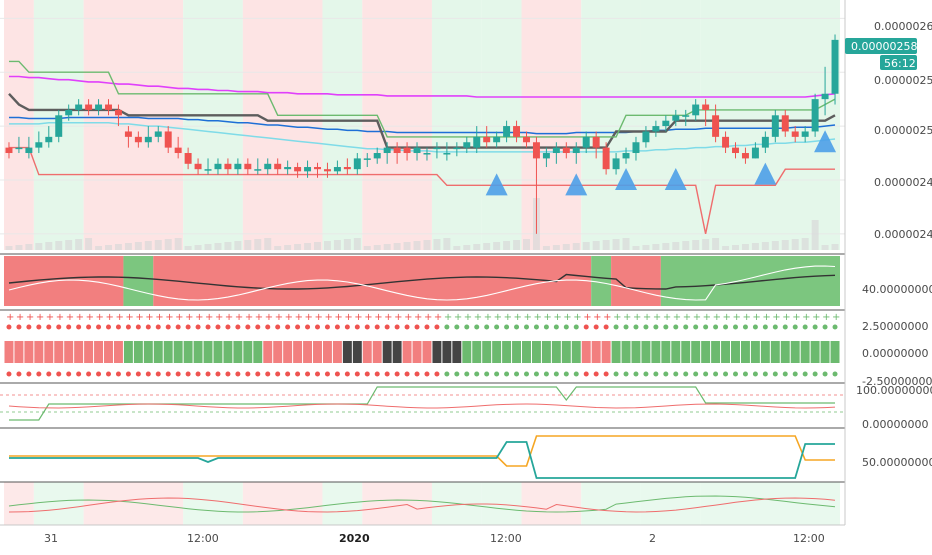  What do you see at coordinates (551, 503) in the screenshot?
I see `trend-band-lower` at bounding box center [551, 503].